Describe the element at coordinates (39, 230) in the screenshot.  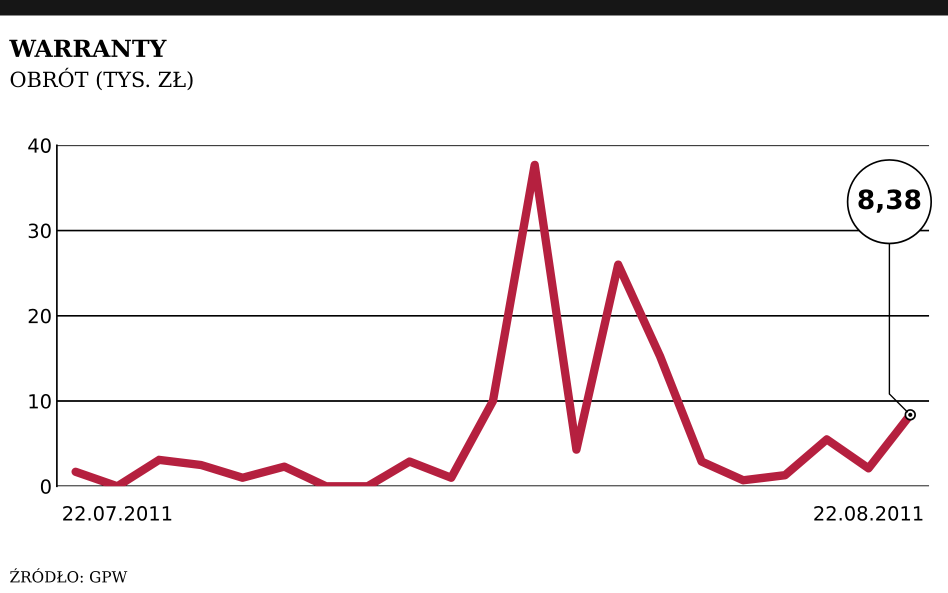
I see `y-tick-label: 30` at that location.